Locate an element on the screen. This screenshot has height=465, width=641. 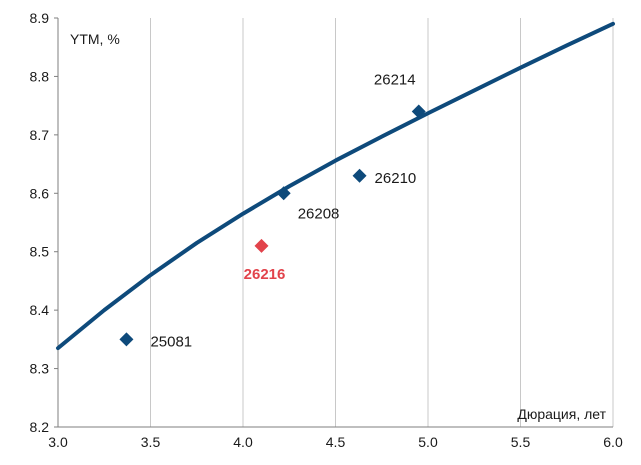
x-tick-label: 5.0 is located at coordinates (428, 442).